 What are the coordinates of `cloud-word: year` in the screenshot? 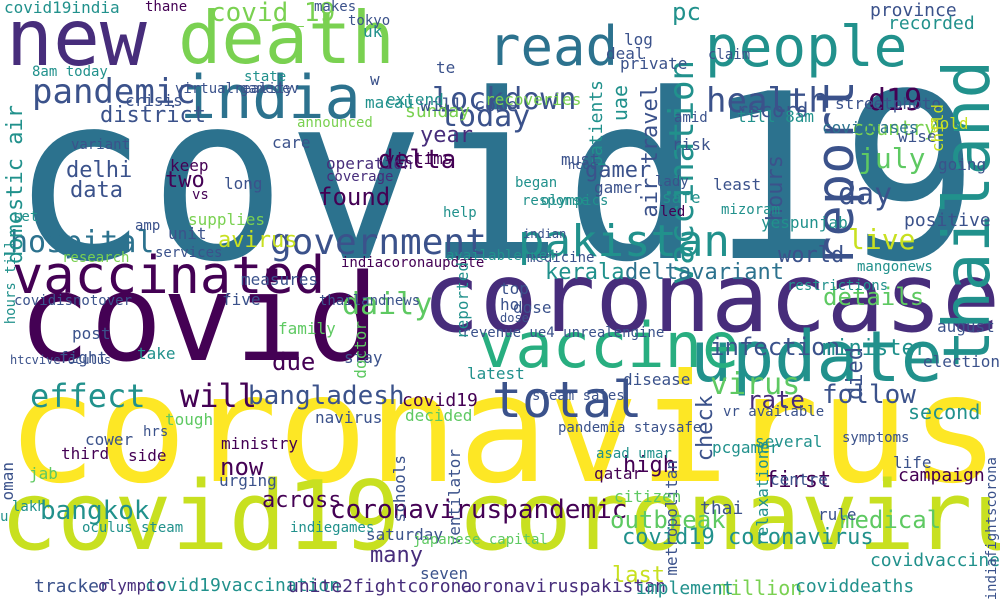 It's located at (446, 135).